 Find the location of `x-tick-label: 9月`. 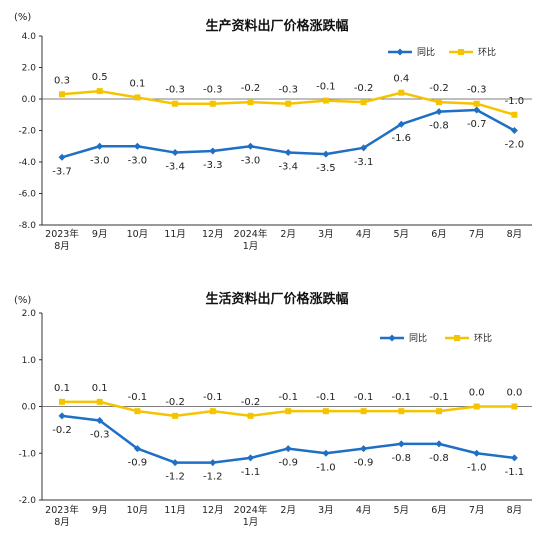

x-tick-label: 9月 is located at coordinates (100, 510).